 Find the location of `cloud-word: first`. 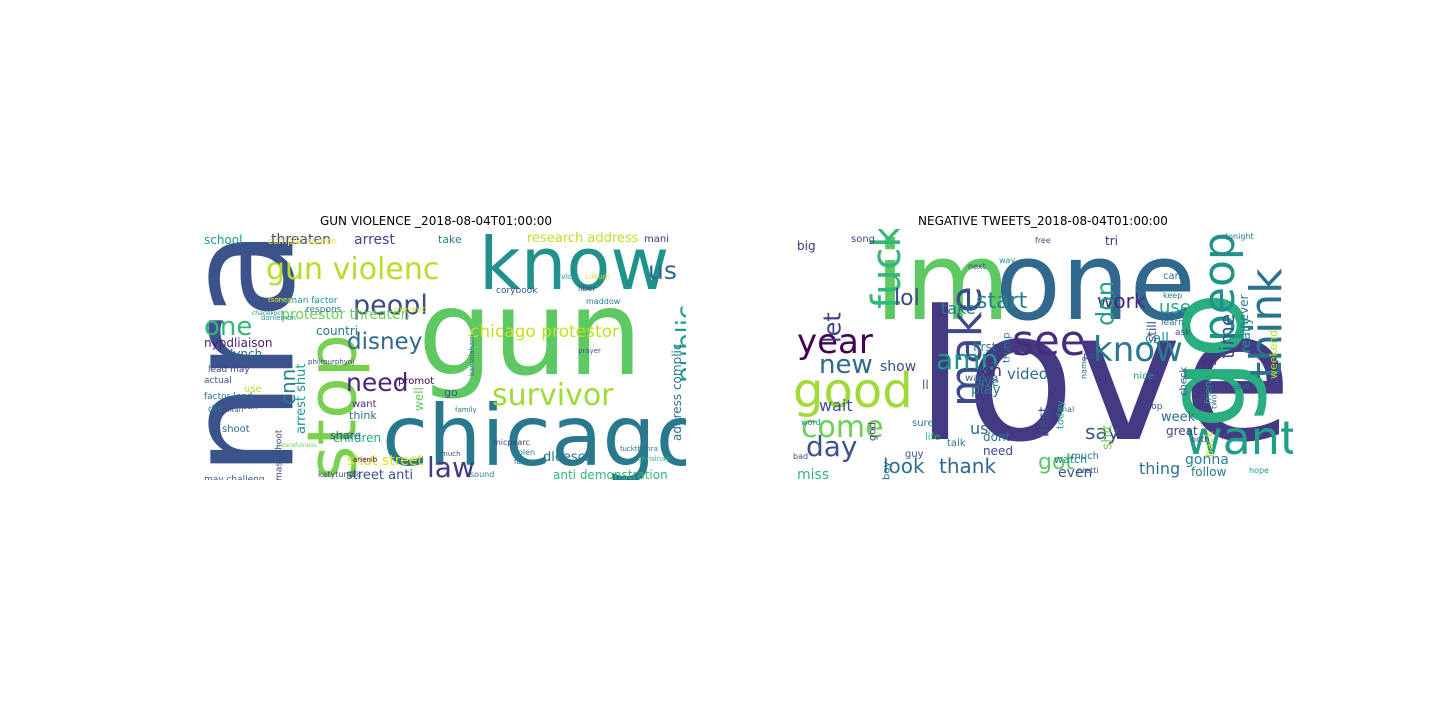

cloud-word: first is located at coordinates (985, 347).